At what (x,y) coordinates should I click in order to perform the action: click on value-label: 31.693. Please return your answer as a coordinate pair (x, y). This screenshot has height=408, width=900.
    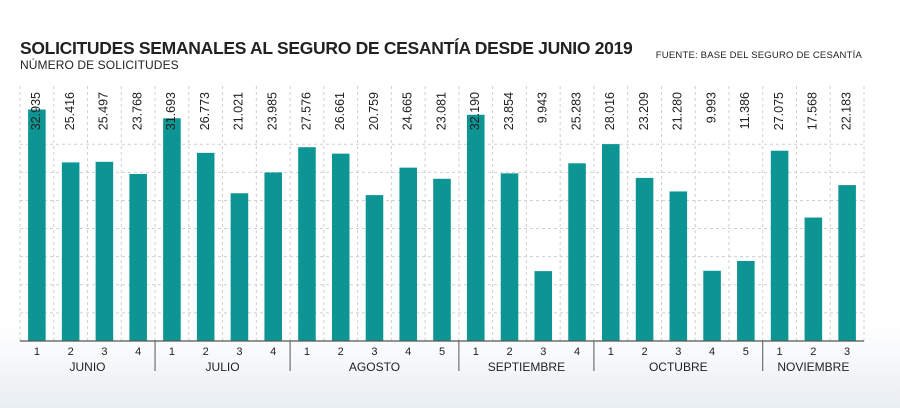
    Looking at the image, I should click on (171, 111).